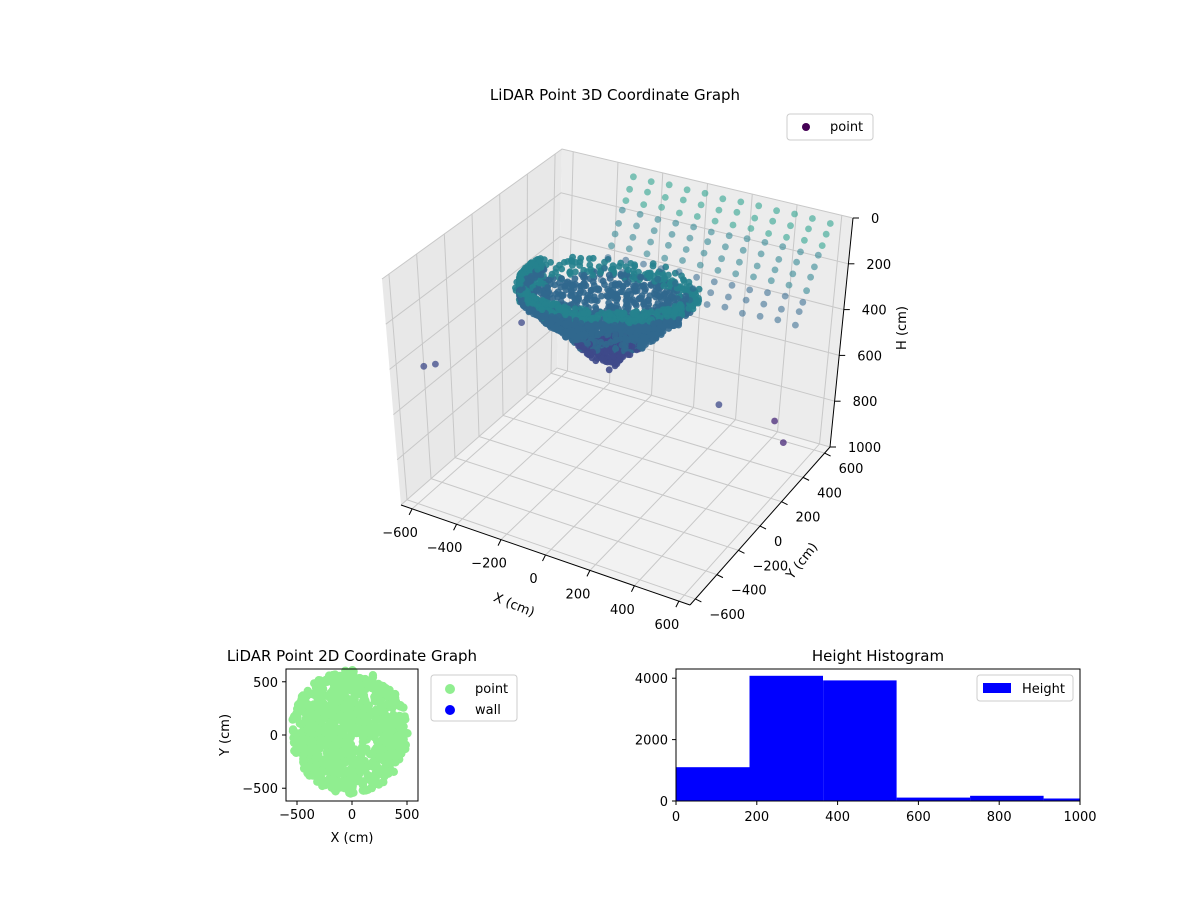 This screenshot has width=1200, height=900. I want to click on x-tick-mark, so click(677, 604).